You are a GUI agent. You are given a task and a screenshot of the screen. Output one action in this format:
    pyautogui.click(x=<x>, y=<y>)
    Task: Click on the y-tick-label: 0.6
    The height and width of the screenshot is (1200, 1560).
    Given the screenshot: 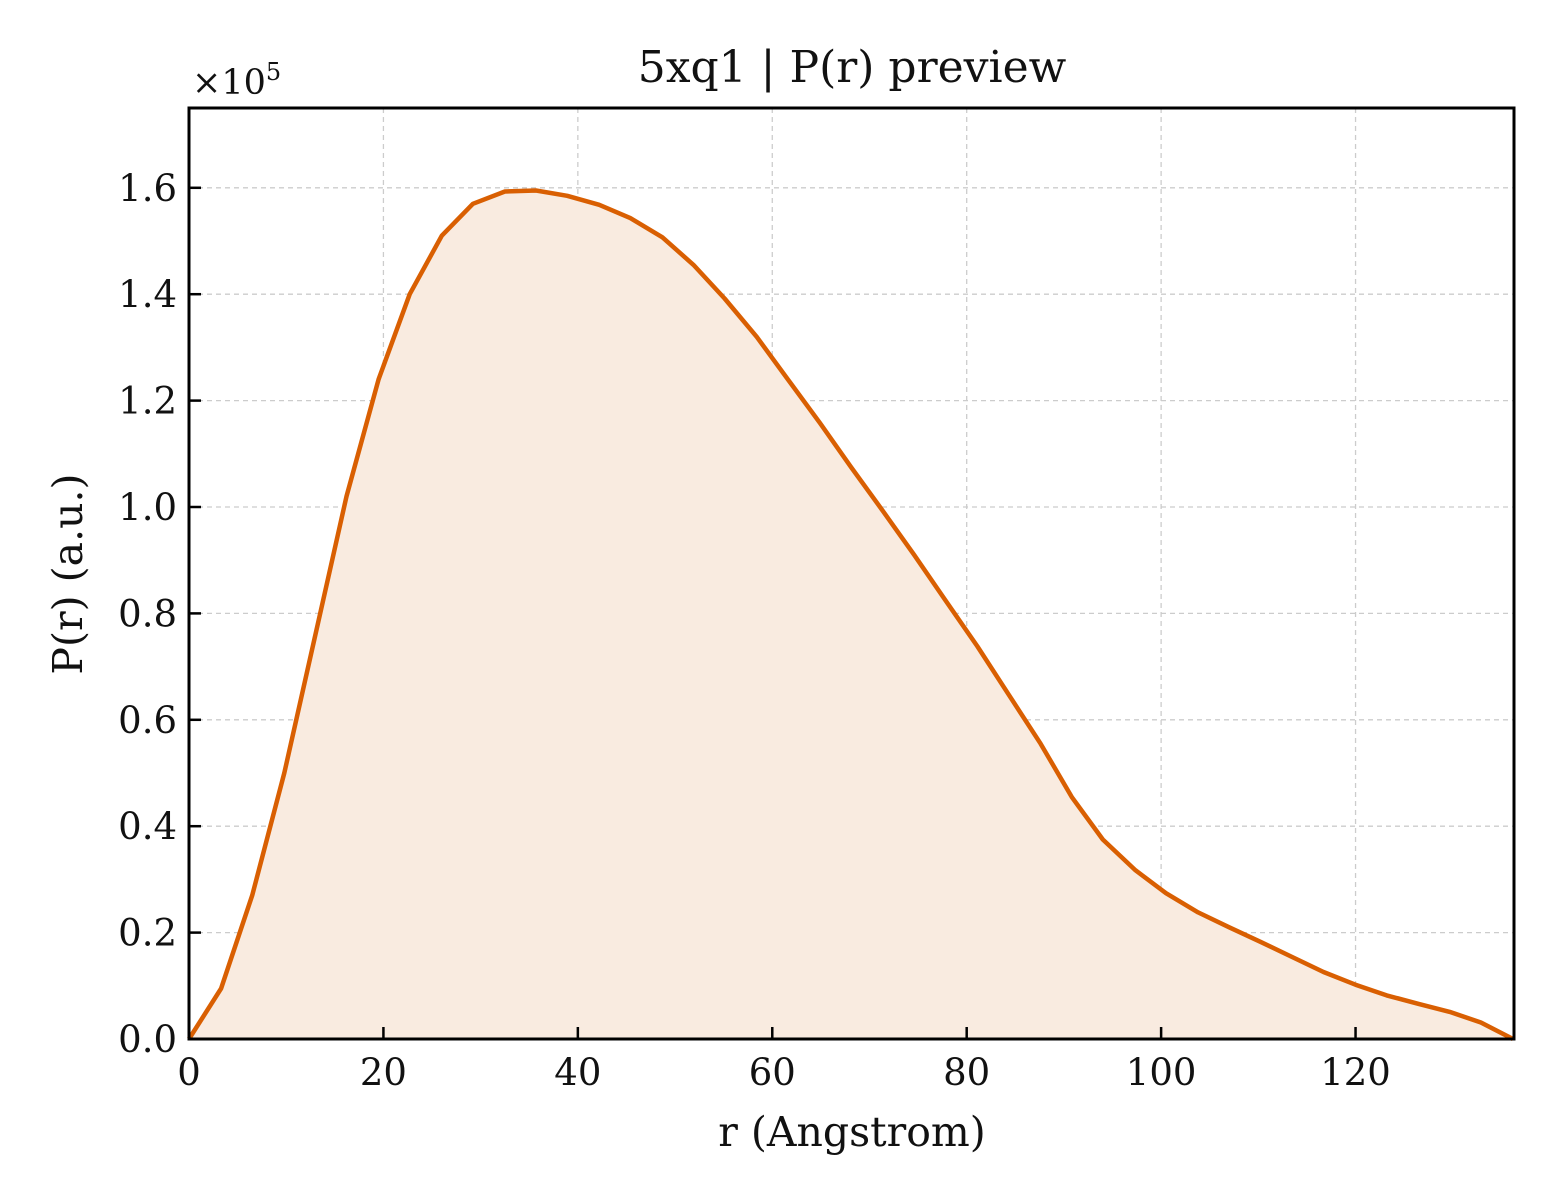 What is the action you would take?
    pyautogui.click(x=147, y=720)
    